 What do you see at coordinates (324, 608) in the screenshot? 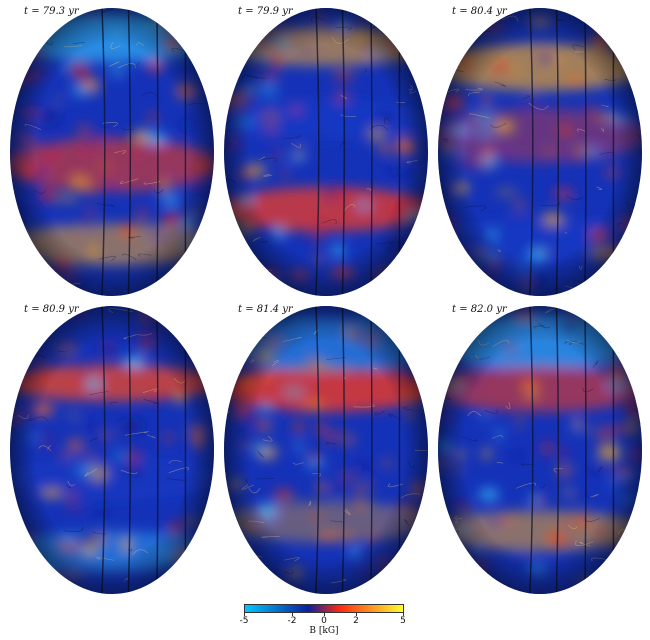
I see `colorbar-gradient` at bounding box center [324, 608].